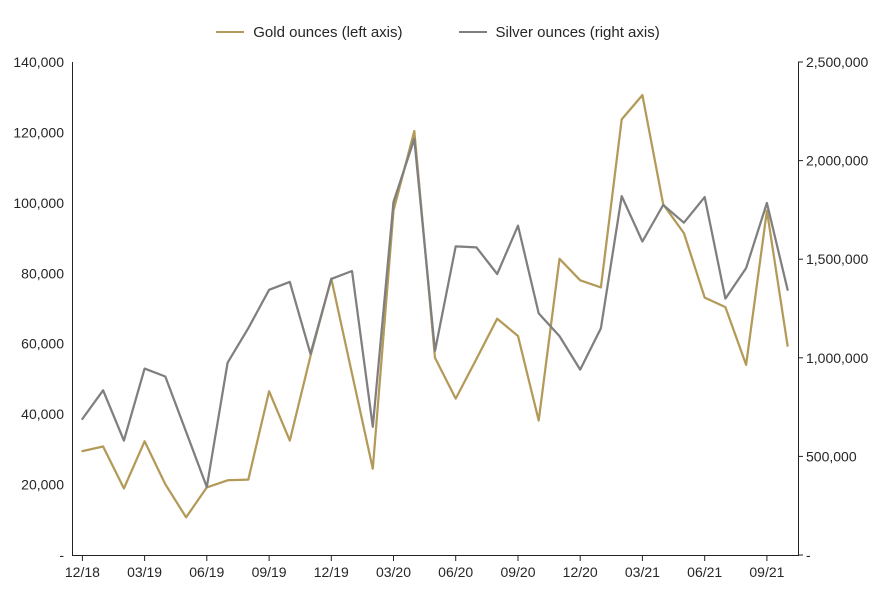  Describe the element at coordinates (144, 572) in the screenshot. I see `x-axis-label: 03/19` at that location.